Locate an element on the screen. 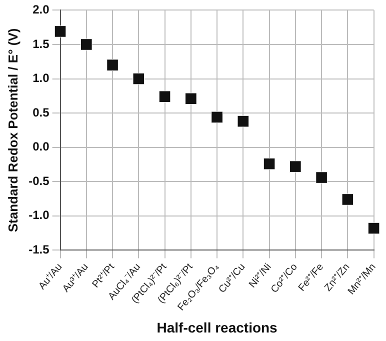 Image resolution: width=386 pixels, height=341 pixels. y-tick-label: 0.5 is located at coordinates (41, 112).